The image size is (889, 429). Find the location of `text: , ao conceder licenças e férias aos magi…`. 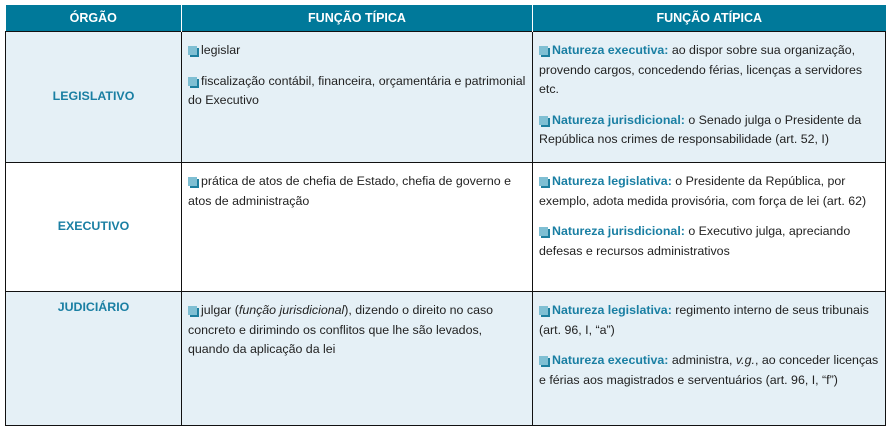

text: , ao conceder licenças e férias aos magi… is located at coordinates (709, 370).